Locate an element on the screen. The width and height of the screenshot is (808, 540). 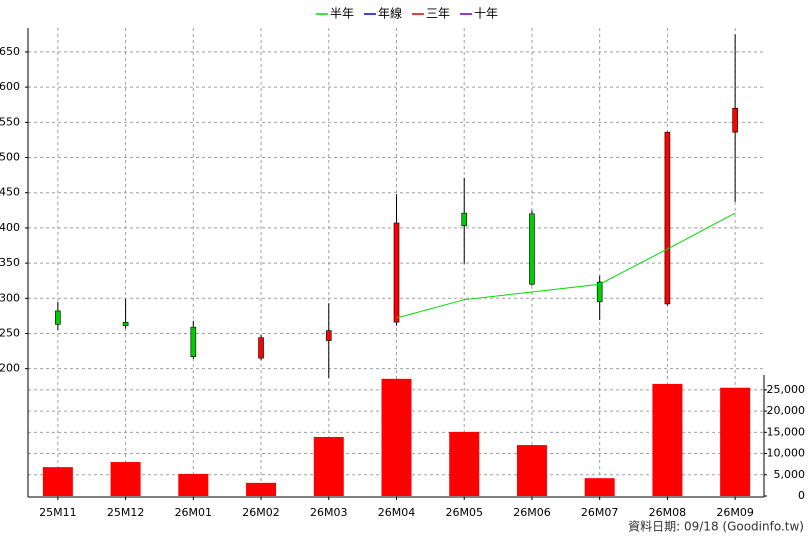
y2-tick-label: 15,000 is located at coordinates (786, 431).